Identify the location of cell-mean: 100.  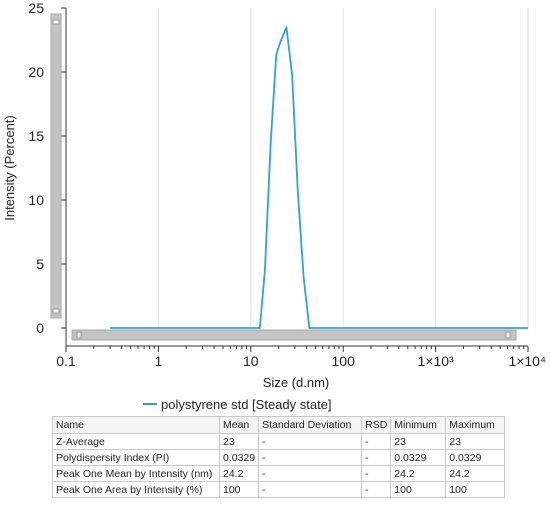
(239, 489).